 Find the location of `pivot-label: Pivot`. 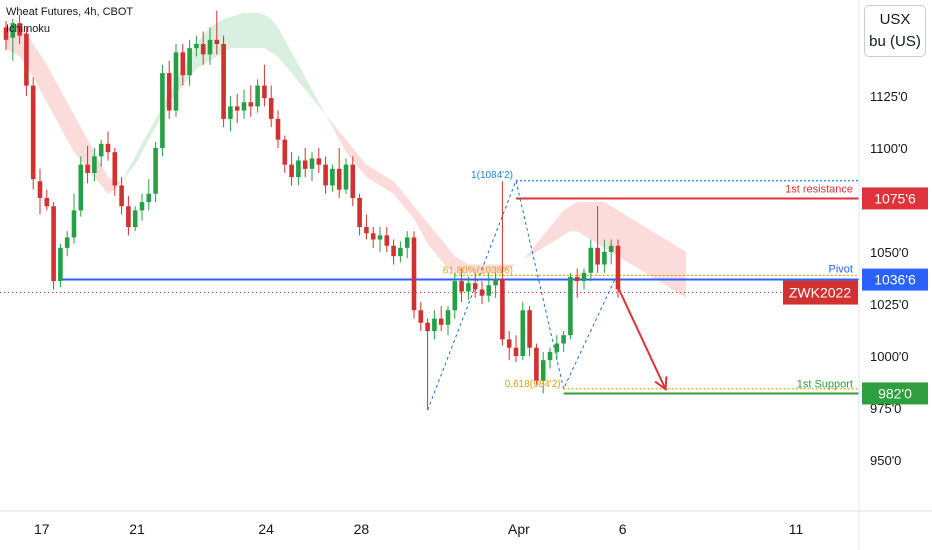

pivot-label: Pivot is located at coordinates (841, 270).